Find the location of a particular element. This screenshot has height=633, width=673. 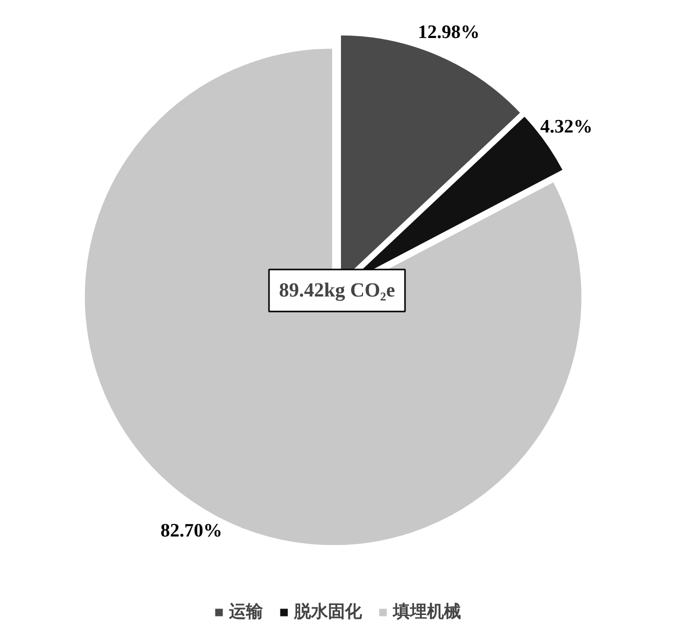

data-label: 82.70% is located at coordinates (191, 531).